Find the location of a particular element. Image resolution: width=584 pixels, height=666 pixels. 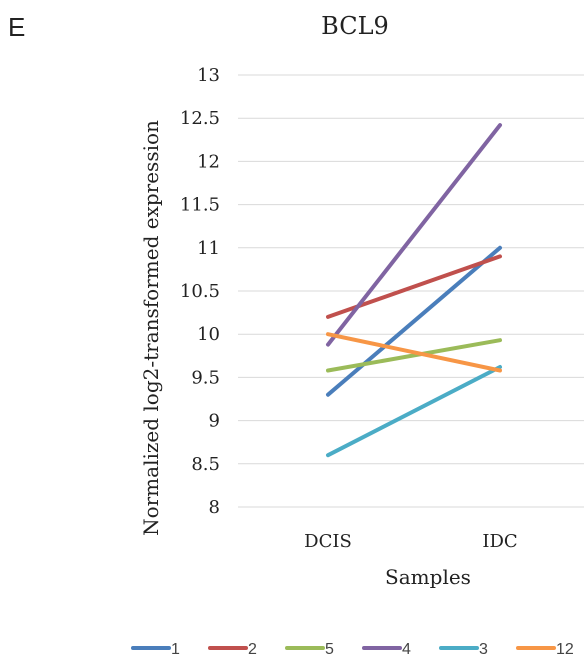

x-tick-label: DCIS is located at coordinates (328, 541).